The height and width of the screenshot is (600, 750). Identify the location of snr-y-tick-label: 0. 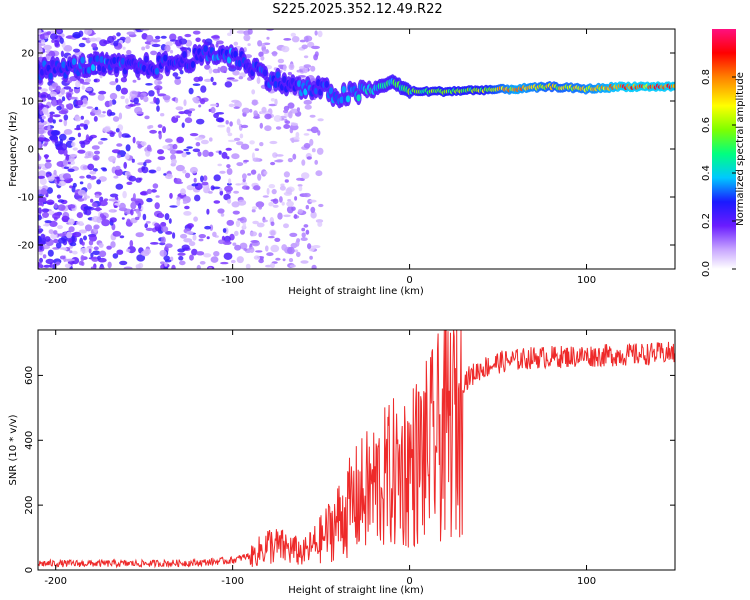
(29, 570).